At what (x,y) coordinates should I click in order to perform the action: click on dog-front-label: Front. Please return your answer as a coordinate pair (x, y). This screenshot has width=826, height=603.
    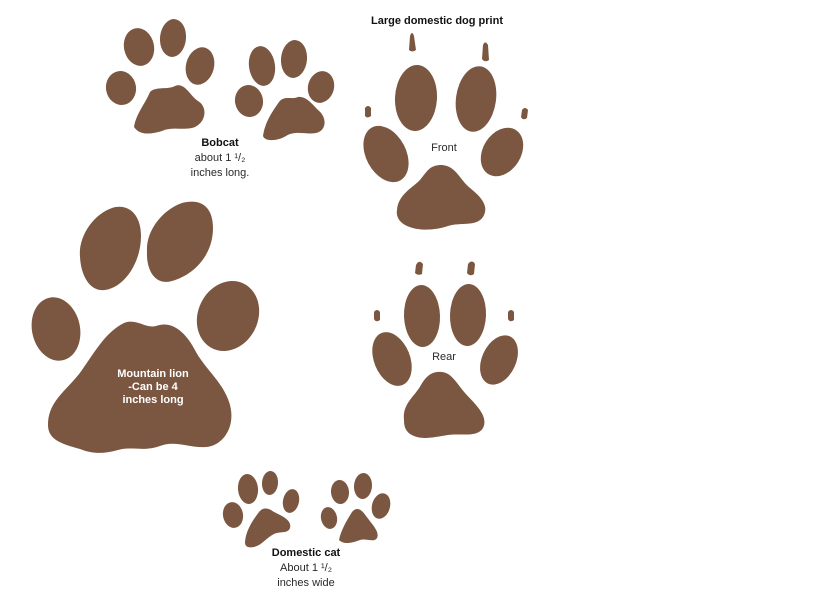
    Looking at the image, I should click on (444, 148).